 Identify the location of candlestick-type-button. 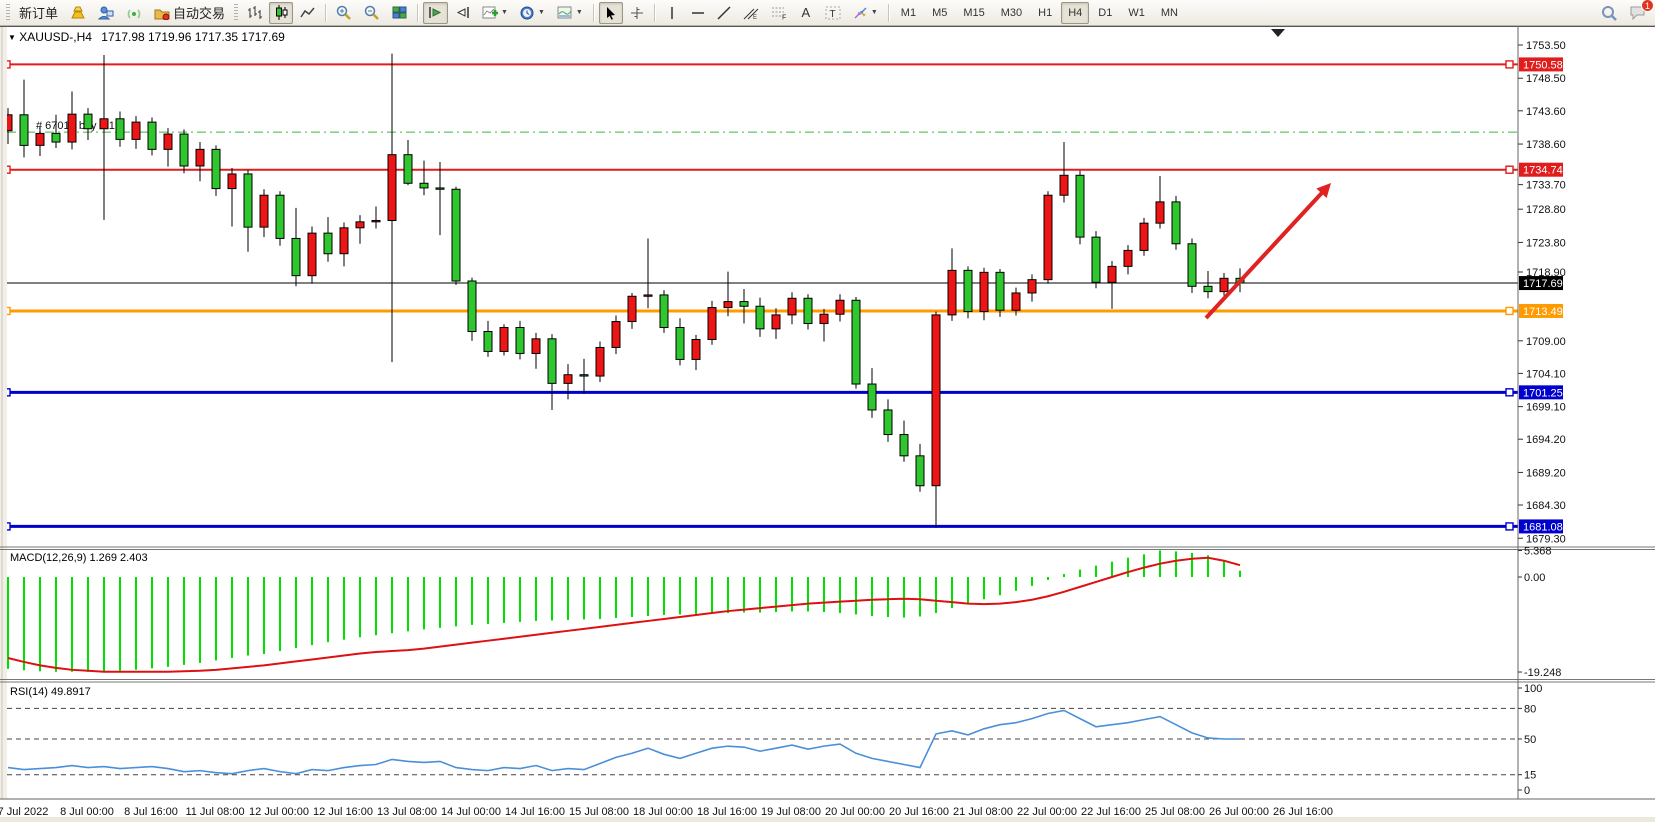
(281, 12).